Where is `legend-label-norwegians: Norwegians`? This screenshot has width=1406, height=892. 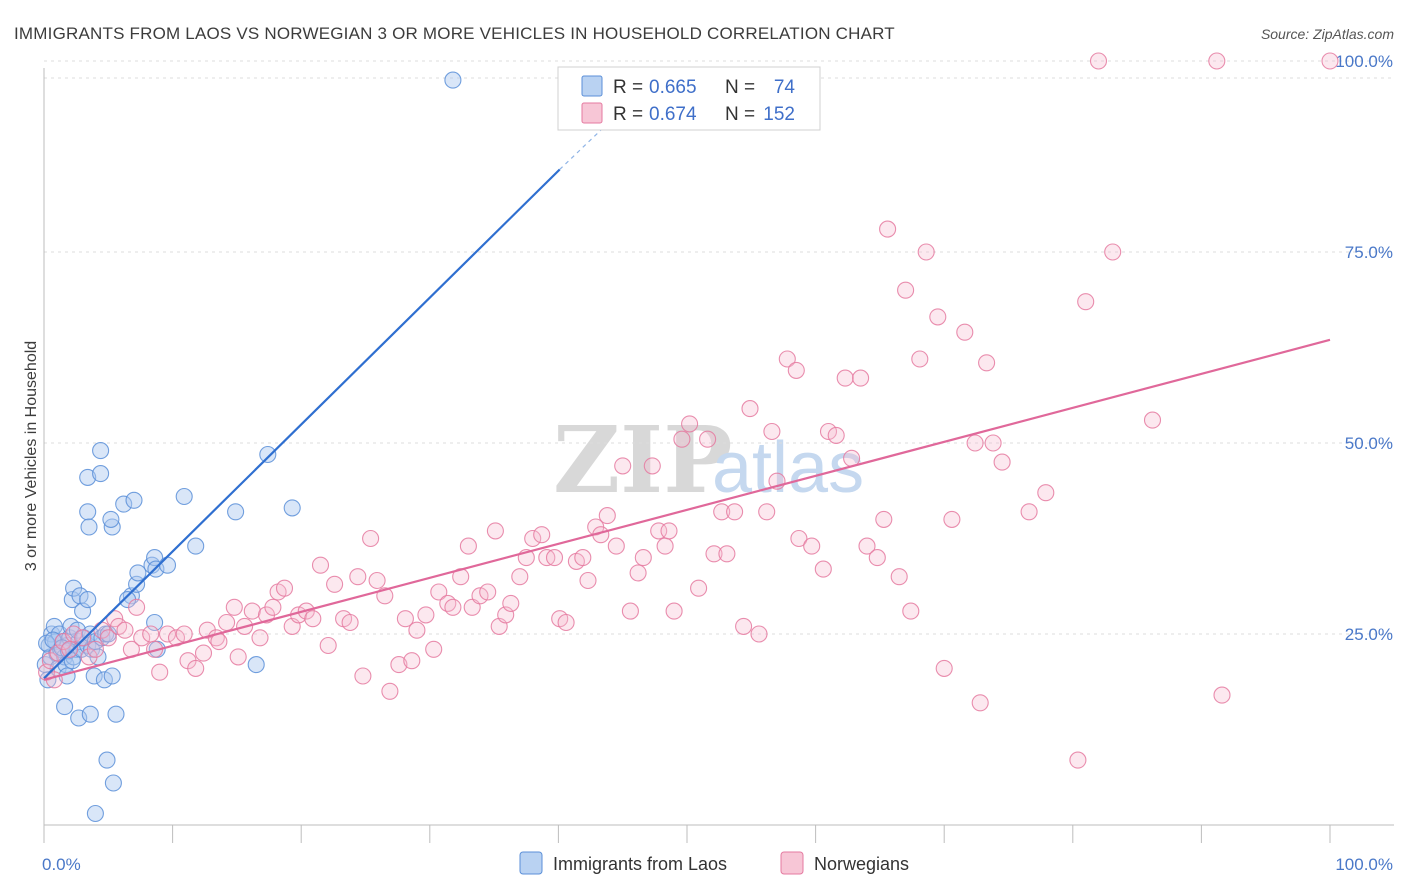 legend-label-norwegians: Norwegians is located at coordinates (861, 864).